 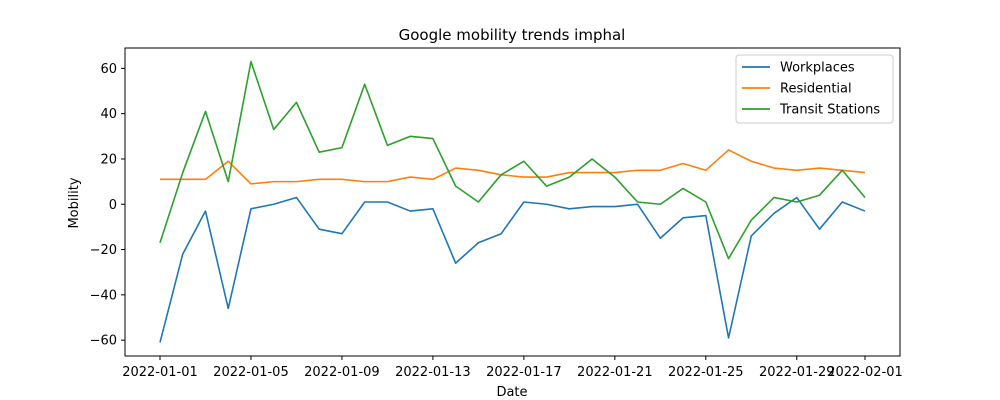 I want to click on y-tick-label: −20, so click(x=103, y=250).